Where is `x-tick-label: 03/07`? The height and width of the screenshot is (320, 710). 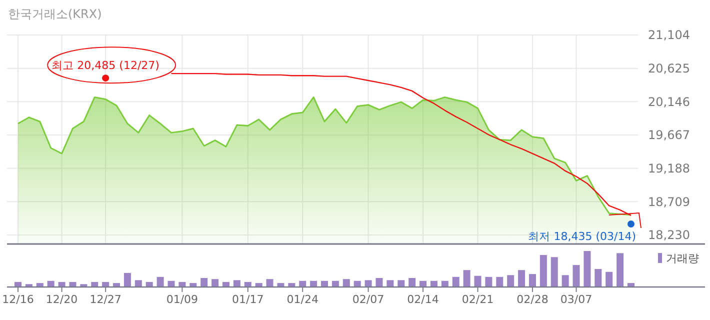
x-tick-label: 03/07 is located at coordinates (576, 299).